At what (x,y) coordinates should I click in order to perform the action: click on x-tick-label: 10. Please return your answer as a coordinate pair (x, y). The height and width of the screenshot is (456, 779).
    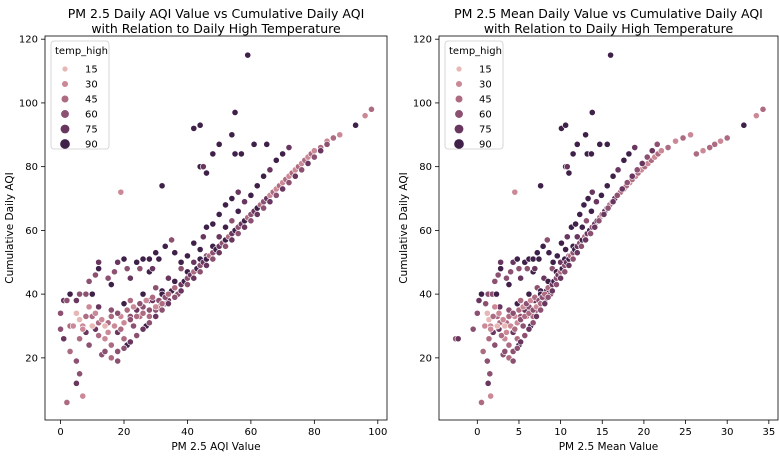
    Looking at the image, I should click on (560, 432).